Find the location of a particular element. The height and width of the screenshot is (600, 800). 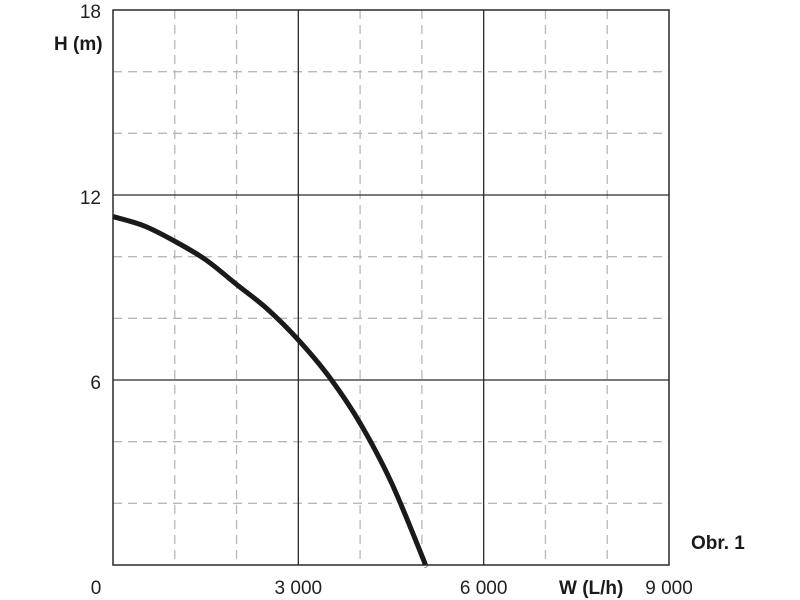

x-tick-label: 3 000 is located at coordinates (299, 588).